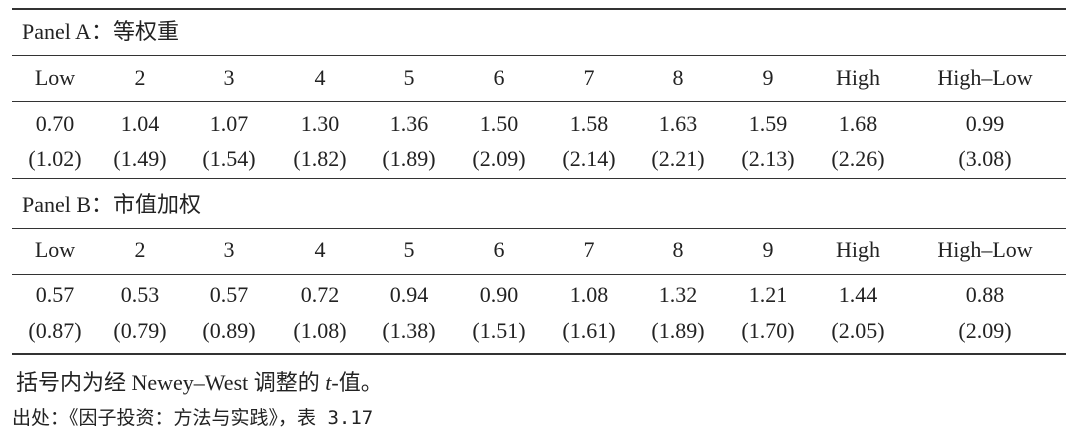 Image resolution: width=1080 pixels, height=441 pixels. I want to click on cell: 1.44, so click(858, 294).